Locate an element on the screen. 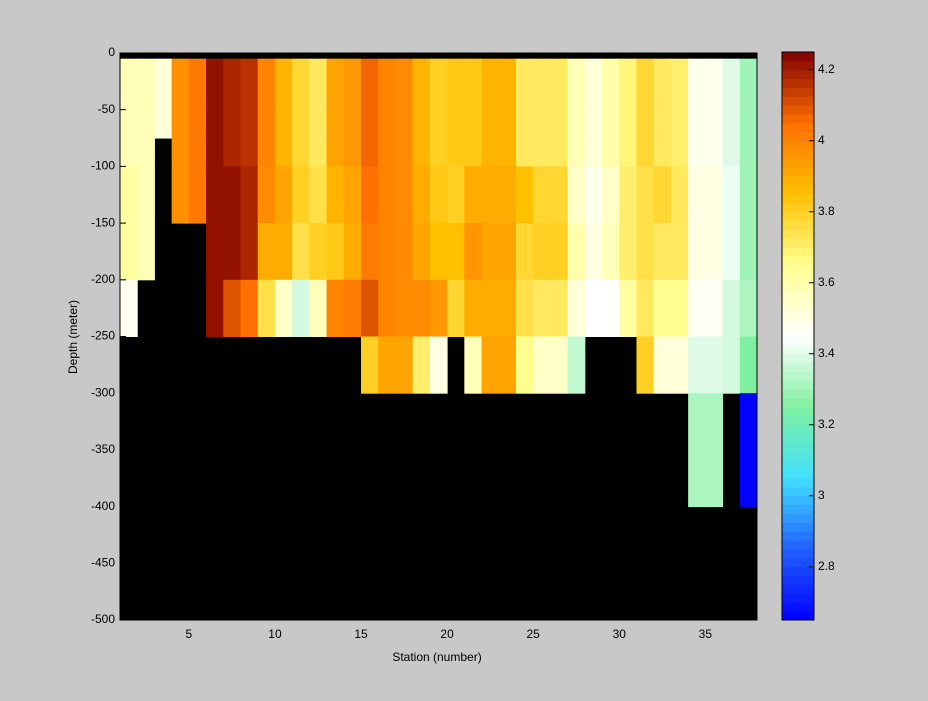 The width and height of the screenshot is (928, 701). colorbar-tick-label: 3.2 is located at coordinates (826, 424).